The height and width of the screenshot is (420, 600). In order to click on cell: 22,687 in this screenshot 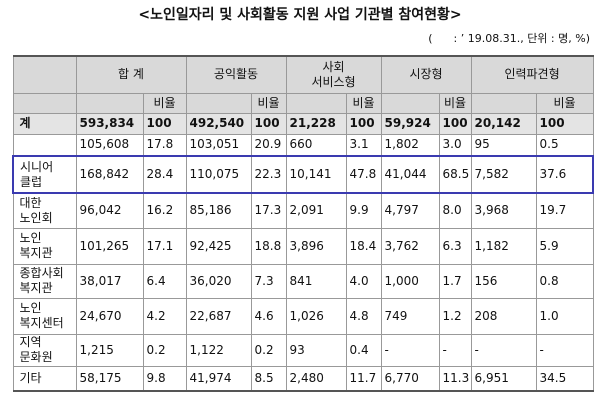, I will do `click(218, 316)`.